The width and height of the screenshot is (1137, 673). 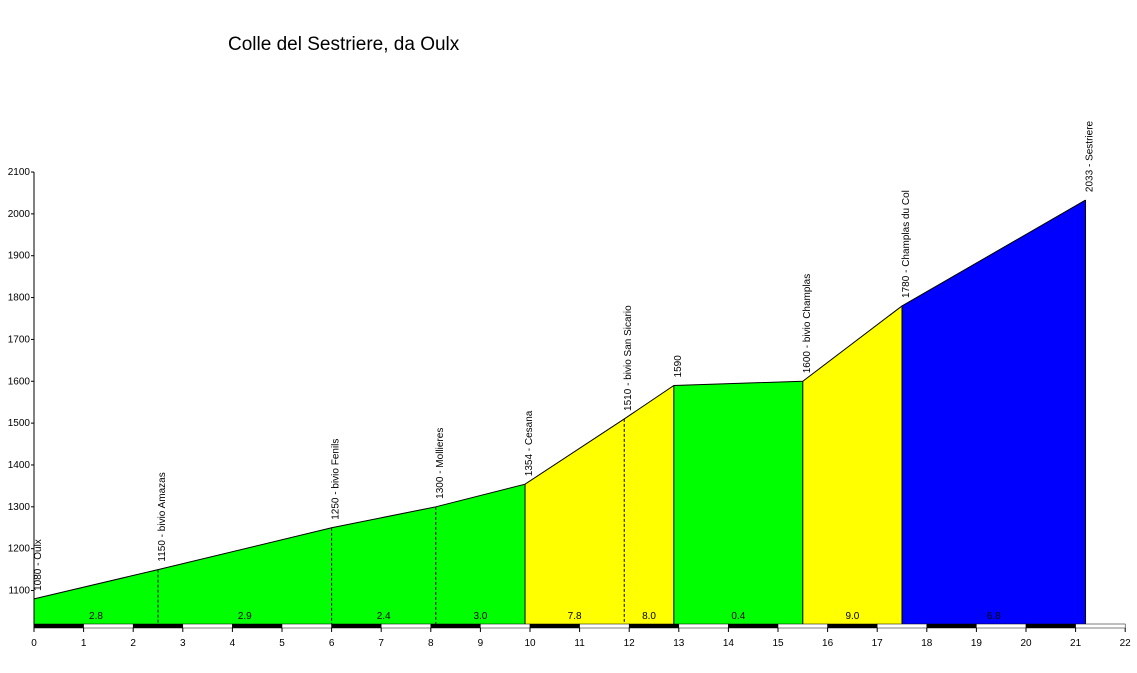 I want to click on waypoint-label: 1600 - bivio Champlas, so click(x=807, y=324).